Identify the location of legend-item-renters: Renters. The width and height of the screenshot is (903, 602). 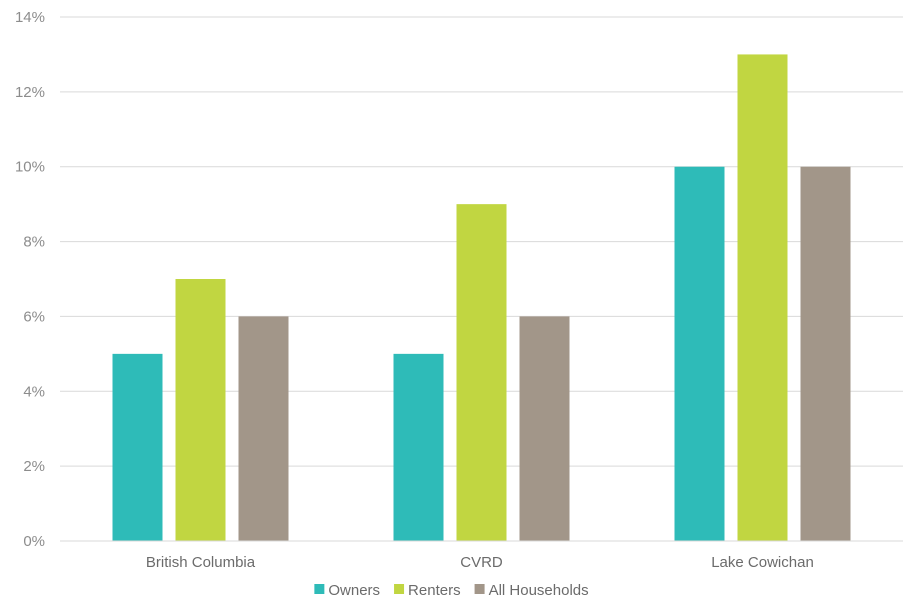
(427, 590).